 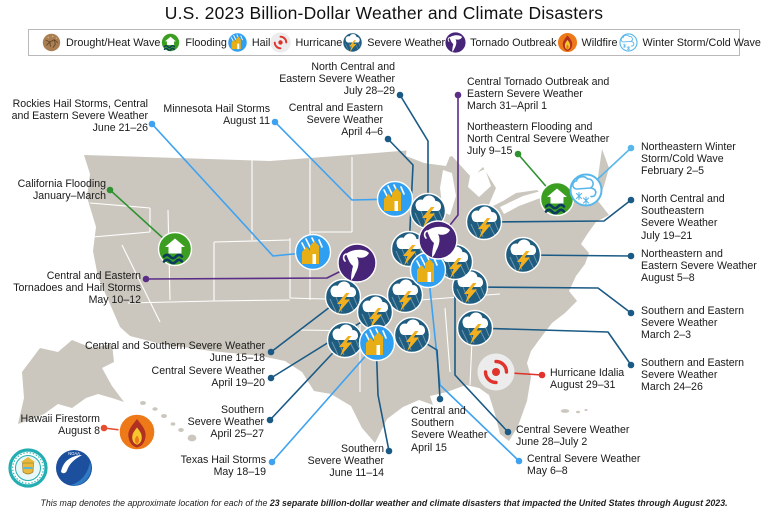 I want to click on wildfire-icon, so click(x=137, y=432).